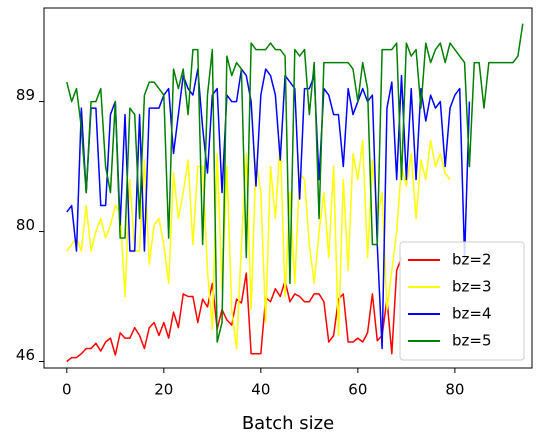 Image resolution: width=550 pixels, height=446 pixels. What do you see at coordinates (25, 95) in the screenshot?
I see `y-tick-label: 89` at bounding box center [25, 95].